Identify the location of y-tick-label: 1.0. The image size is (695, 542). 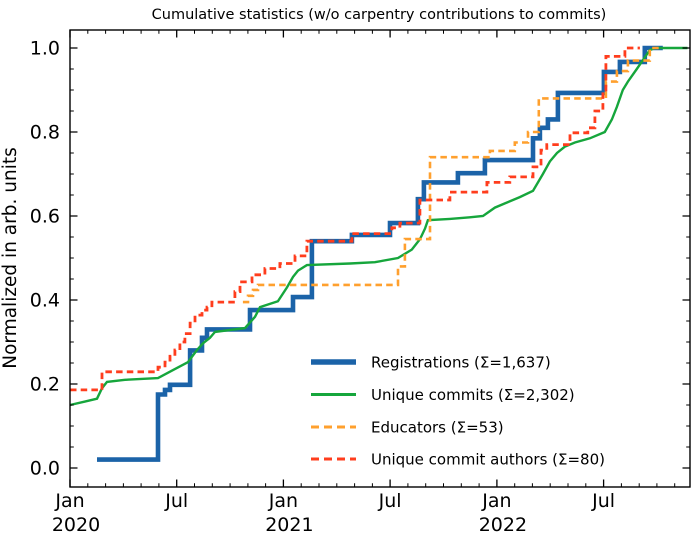
(45, 49).